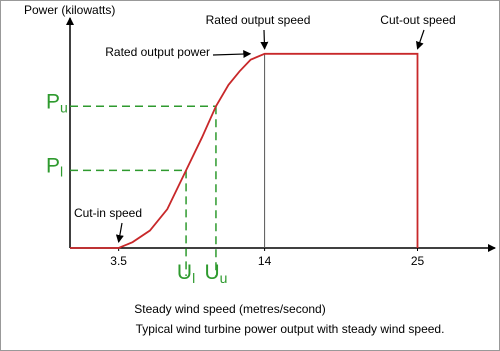 The width and height of the screenshot is (500, 351). Describe the element at coordinates (418, 261) in the screenshot. I see `x-tick-label: 25` at that location.